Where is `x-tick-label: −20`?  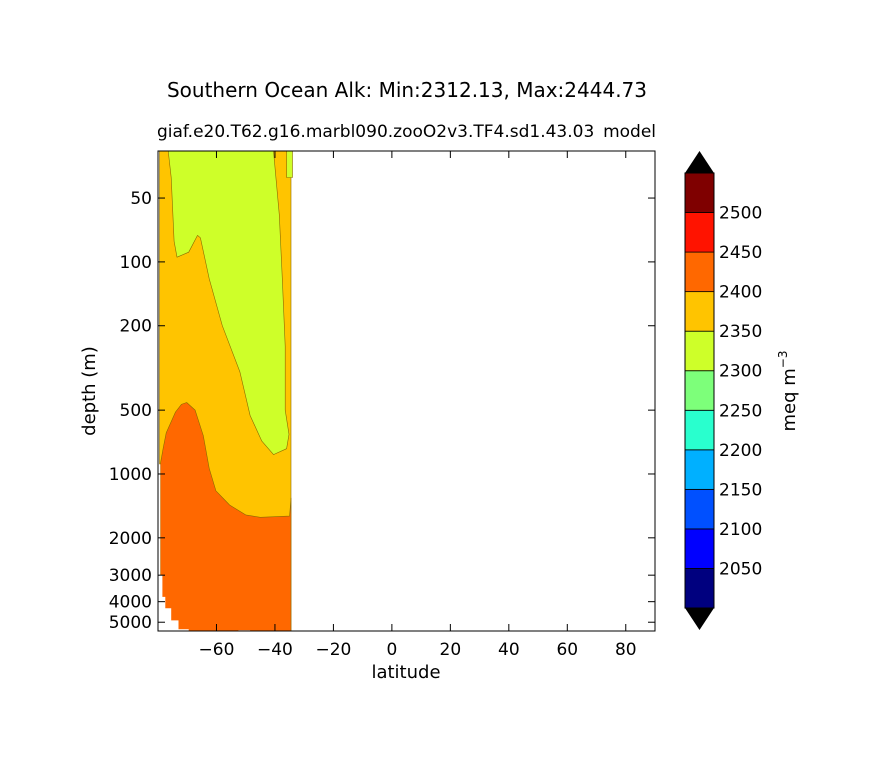
x-tick-label: −20 is located at coordinates (333, 650).